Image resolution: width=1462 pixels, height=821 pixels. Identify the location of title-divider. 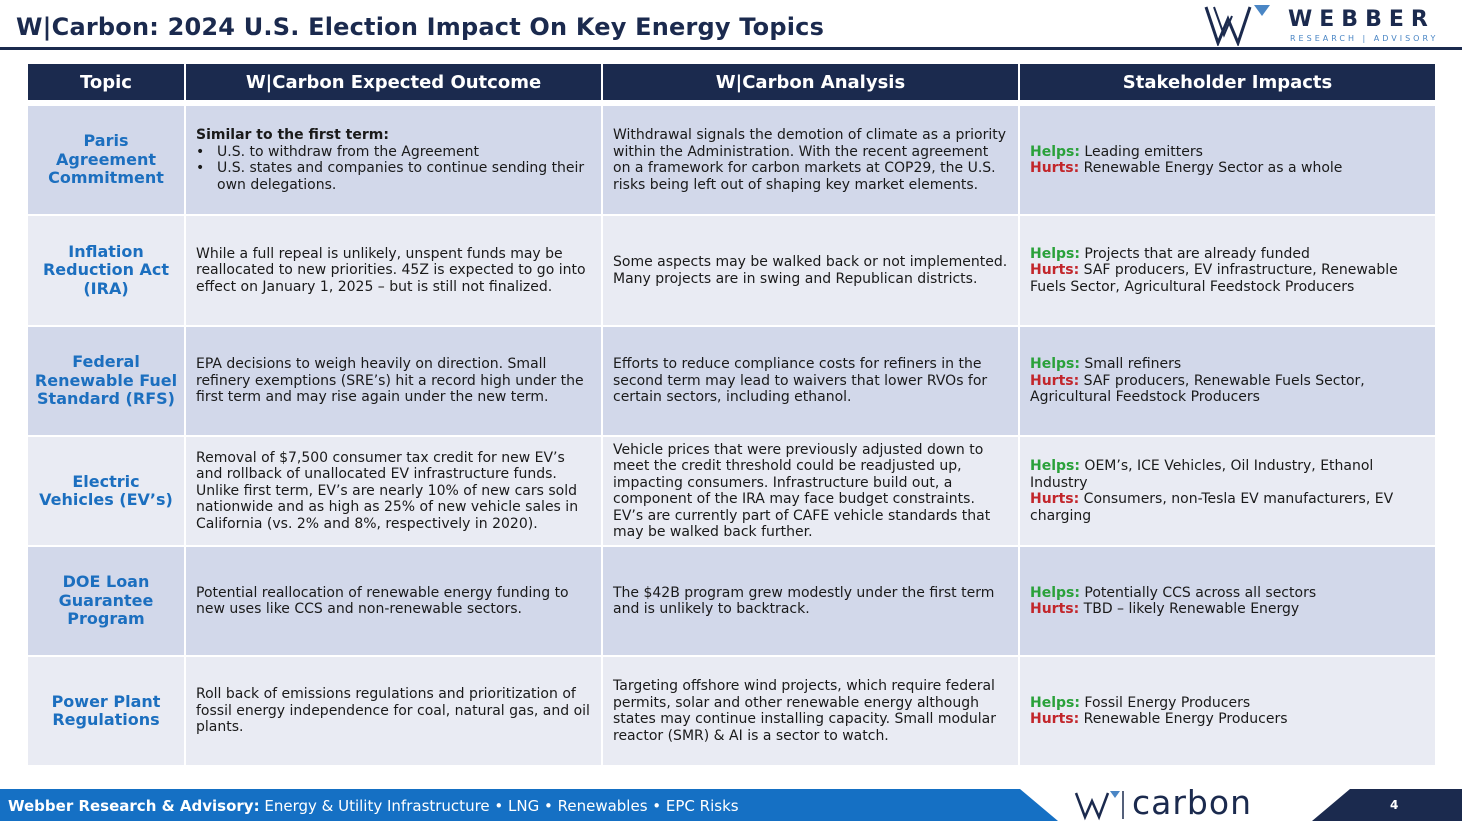
(731, 48).